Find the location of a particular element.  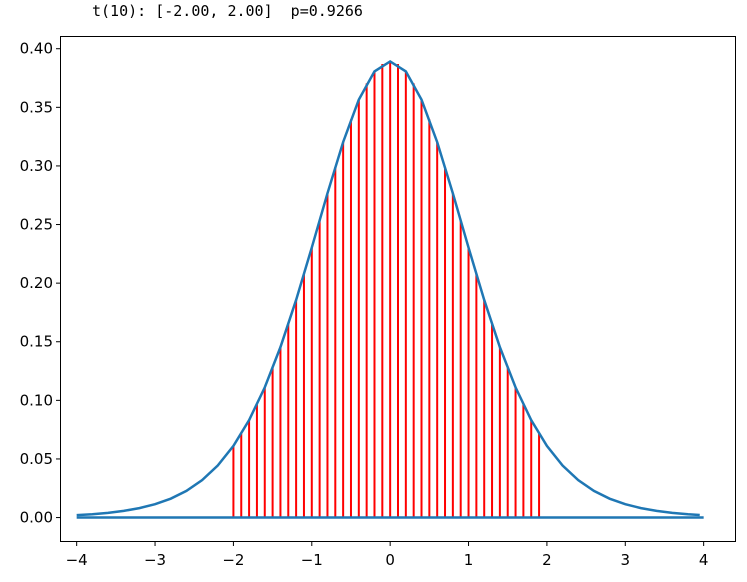

x-tick-label: 0 is located at coordinates (390, 560).